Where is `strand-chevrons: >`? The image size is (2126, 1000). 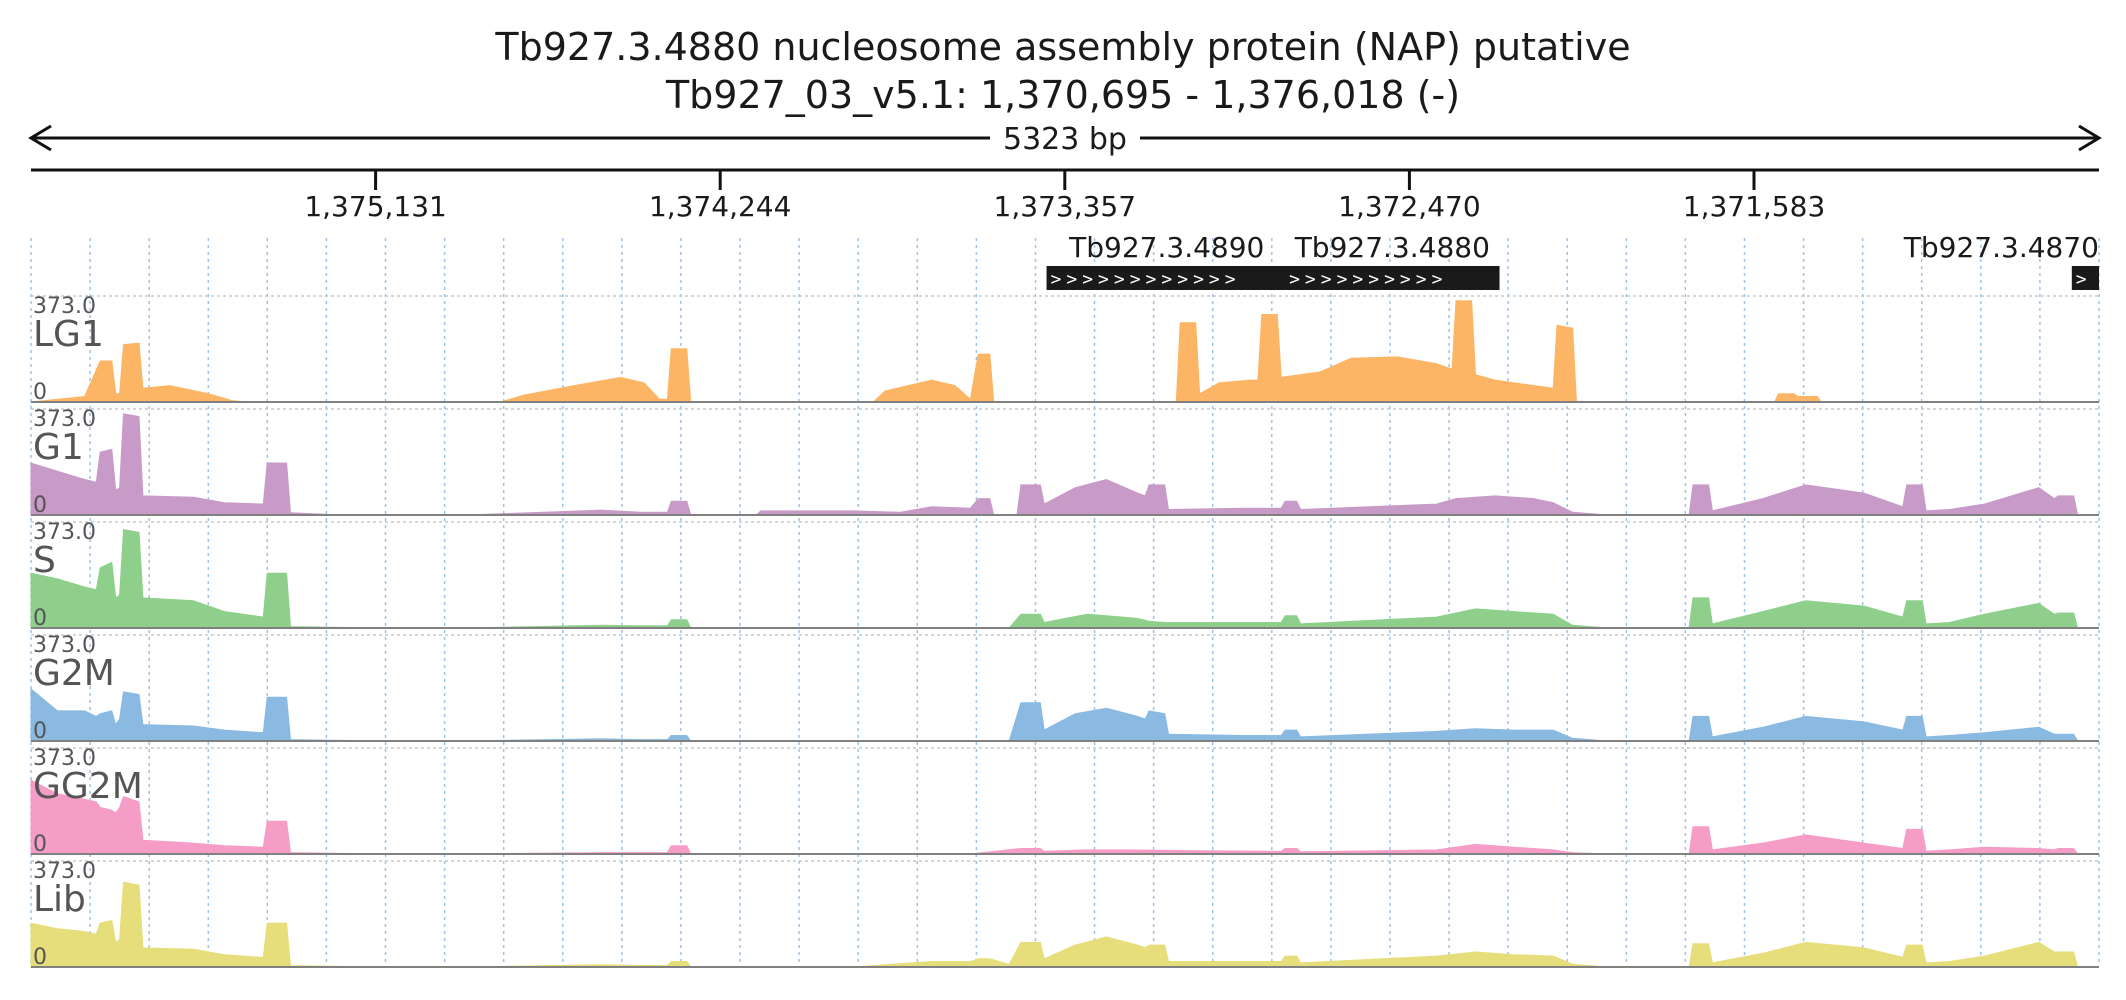 strand-chevrons: > is located at coordinates (2084, 279).